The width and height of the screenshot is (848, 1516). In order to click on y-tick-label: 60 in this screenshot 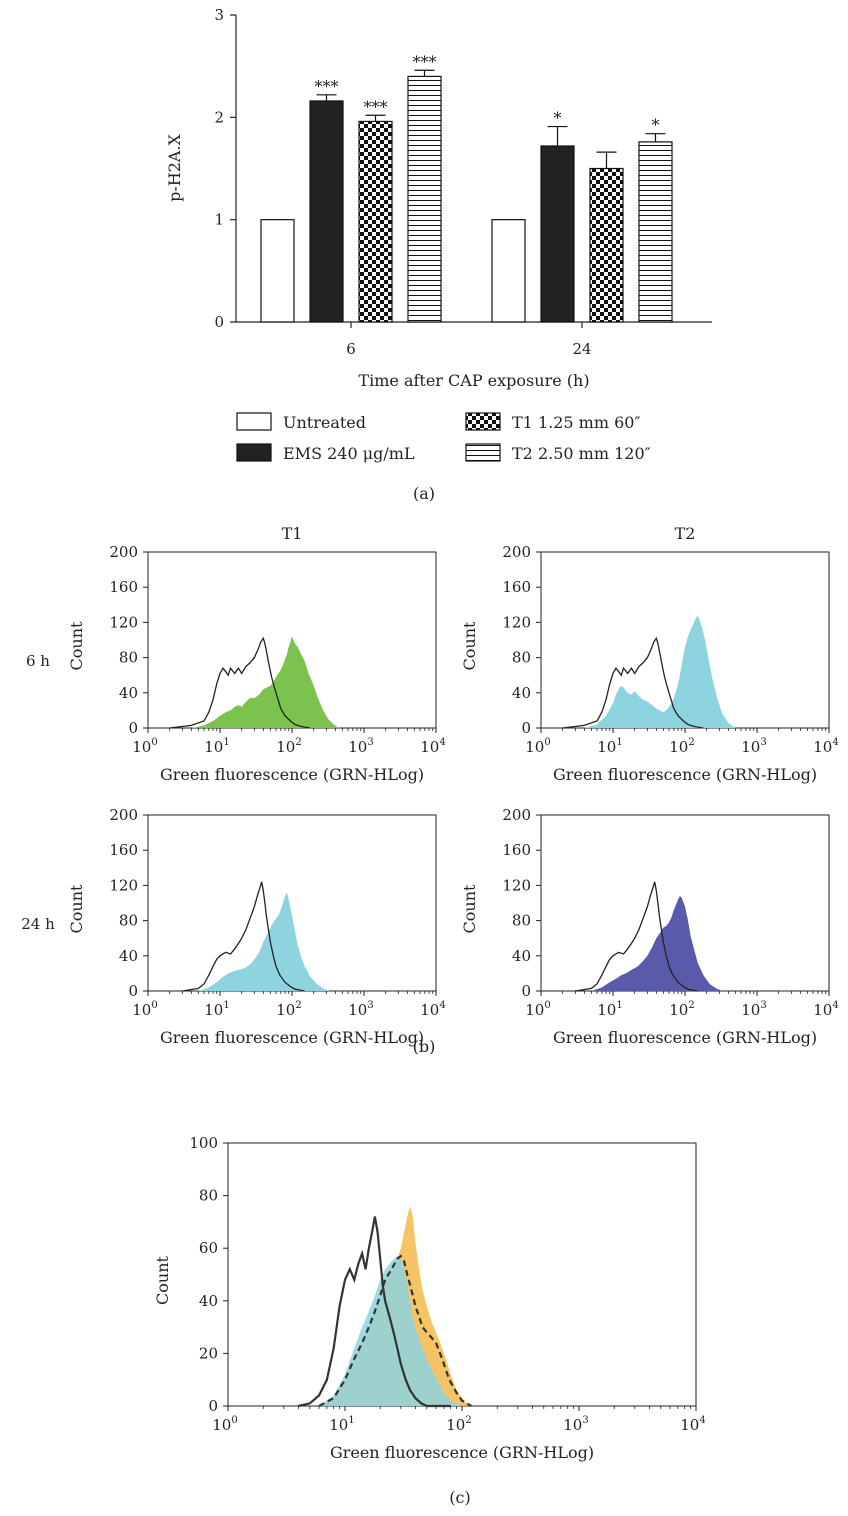, I will do `click(208, 1248)`.